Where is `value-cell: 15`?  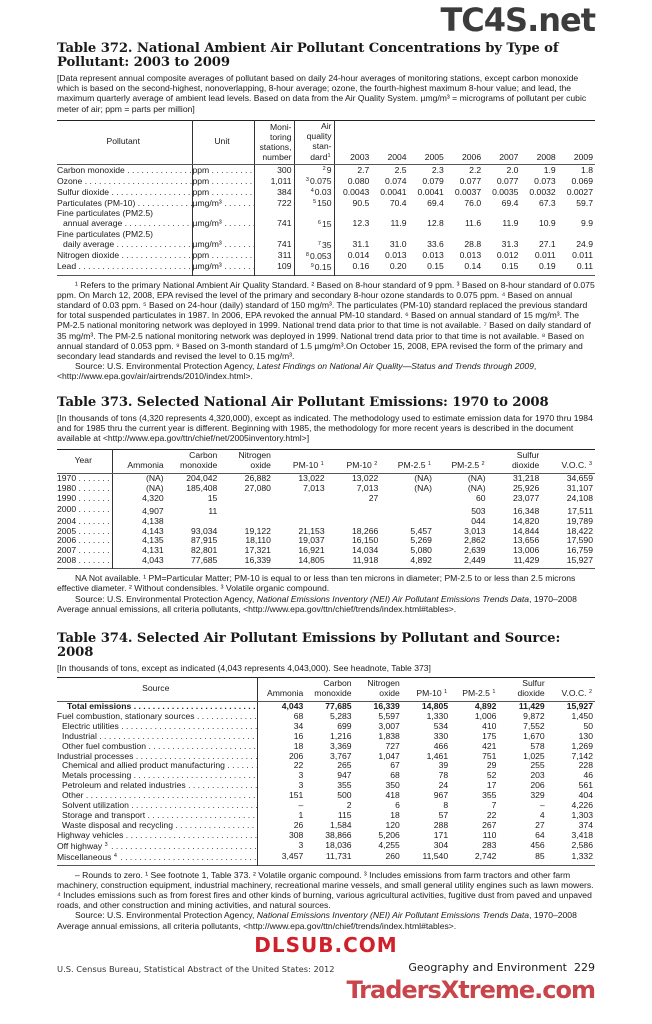
value-cell: 15 is located at coordinates (212, 498).